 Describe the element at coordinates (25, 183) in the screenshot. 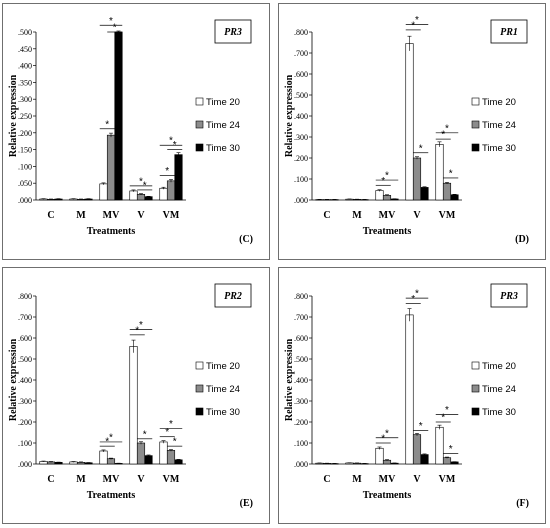

I see `y-tick-label: .050` at that location.